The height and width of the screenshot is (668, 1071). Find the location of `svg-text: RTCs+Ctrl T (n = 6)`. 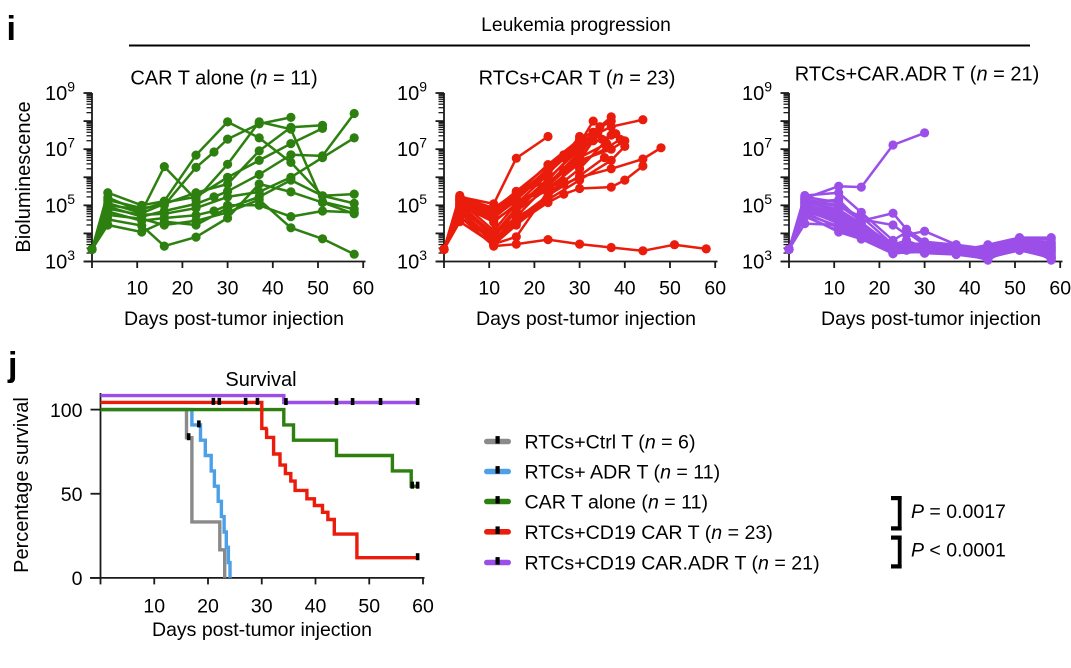

svg-text: RTCs+Ctrl T (n = 6) is located at coordinates (610, 443).